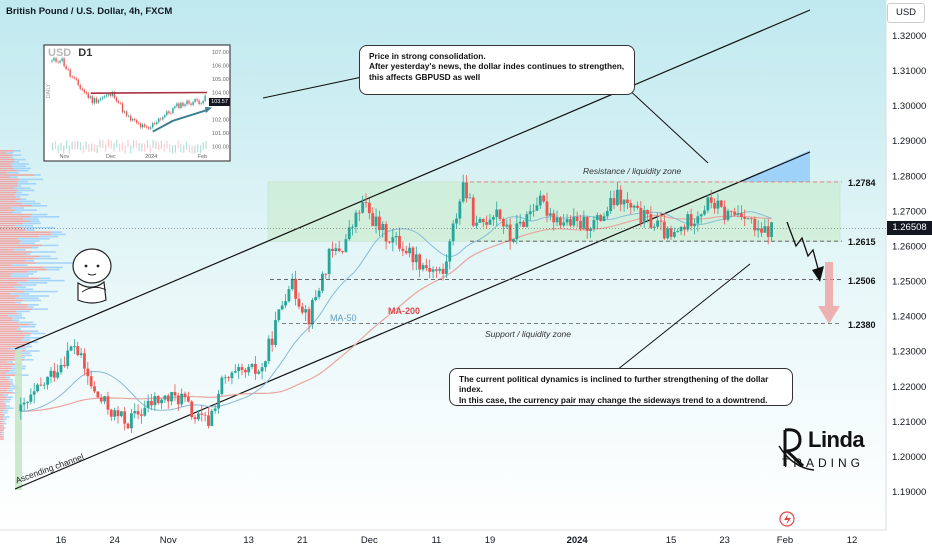  Describe the element at coordinates (528, 334) in the screenshot. I see `support-label: Support / liquidity zone` at that location.